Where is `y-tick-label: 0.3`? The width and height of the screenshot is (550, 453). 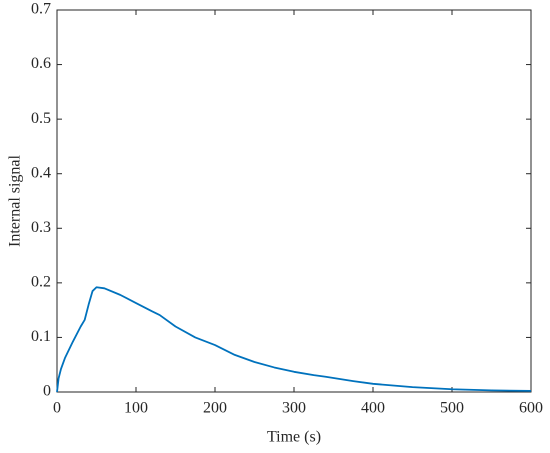
y-tick-label: 0.3 is located at coordinates (41, 227).